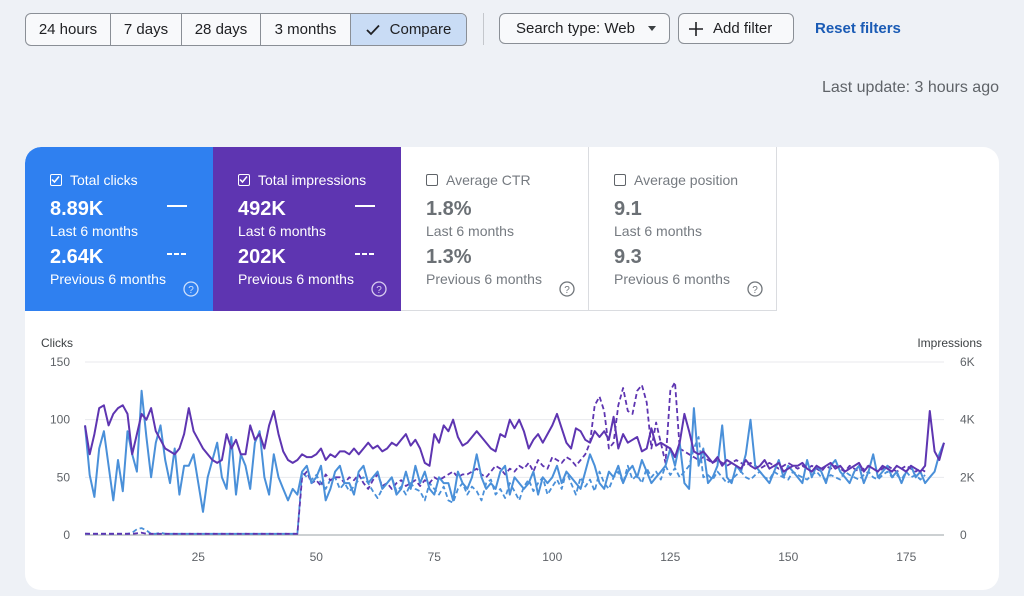 Image resolution: width=1024 pixels, height=596 pixels. Describe the element at coordinates (670, 557) in the screenshot. I see `x-tick-label: 125` at that location.